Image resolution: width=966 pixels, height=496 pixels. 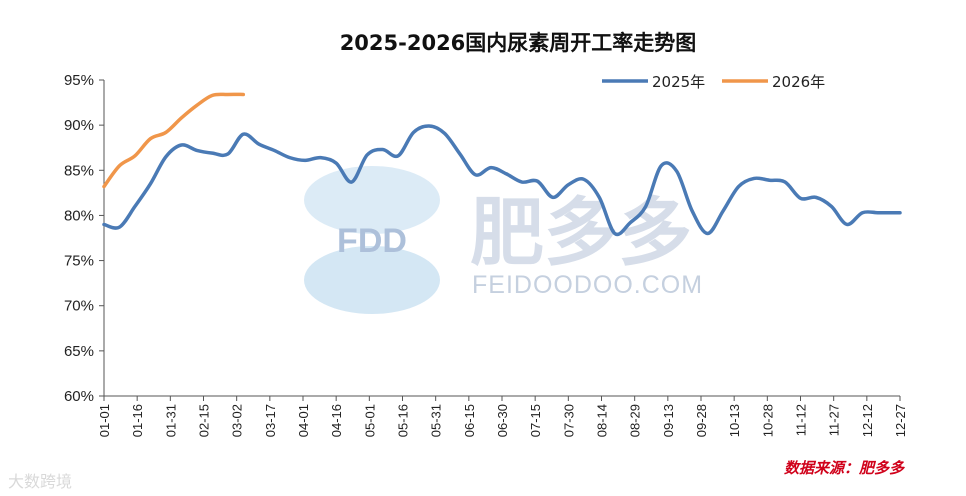 I want to click on watermark-logo-text: FDD, so click(x=372, y=241).